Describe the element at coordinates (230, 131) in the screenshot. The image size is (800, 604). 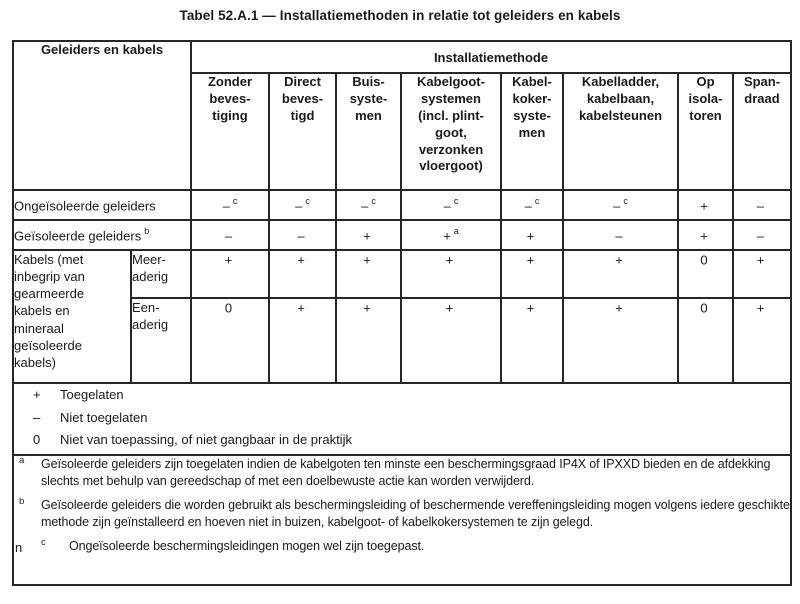
I see `column-header-zonder-bevestiging: Zonder beves- tiging` at that location.